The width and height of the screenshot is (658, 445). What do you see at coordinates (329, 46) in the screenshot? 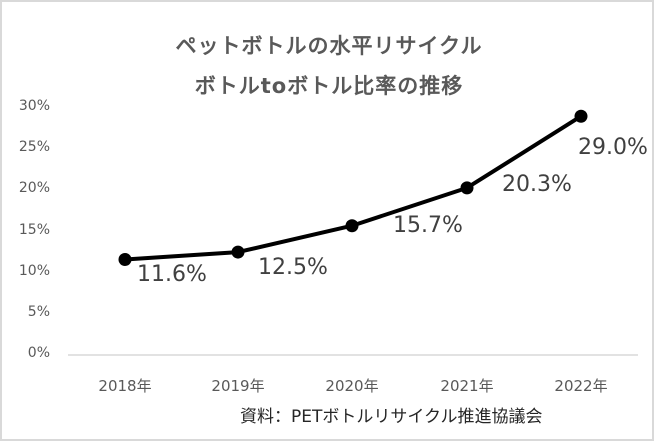
I see `chart-title-line-1: ペットボトルの水平リサイクル` at bounding box center [329, 46].